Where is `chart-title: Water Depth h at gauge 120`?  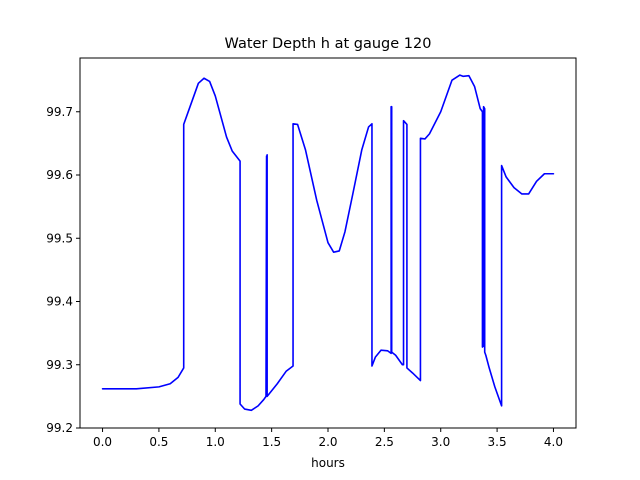 chart-title: Water Depth h at gauge 120 is located at coordinates (328, 44).